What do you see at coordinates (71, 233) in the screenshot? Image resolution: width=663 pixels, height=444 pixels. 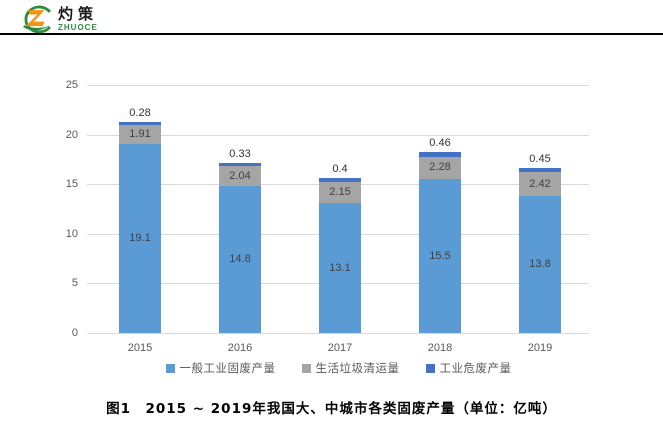 I see `y-tick-label-10: 10` at bounding box center [71, 233].